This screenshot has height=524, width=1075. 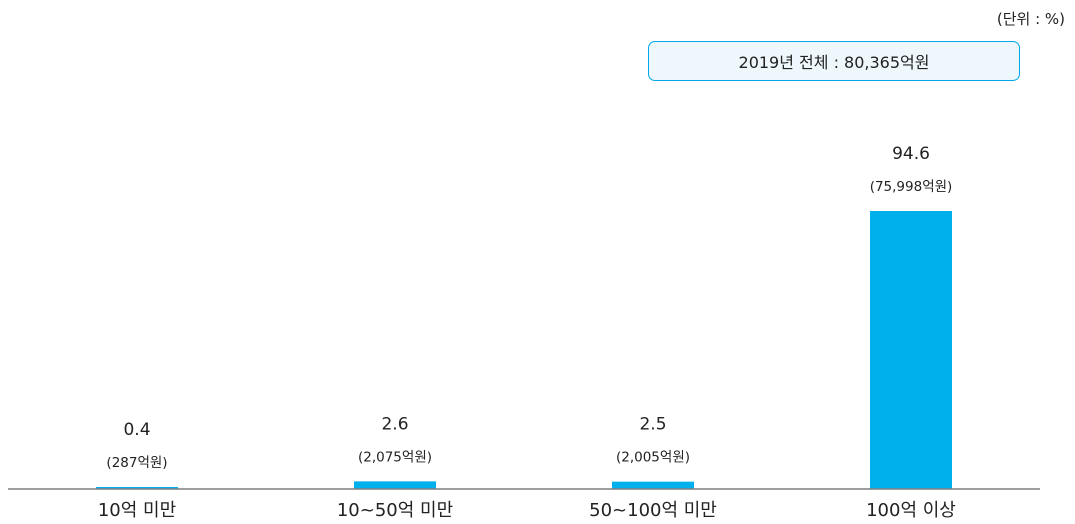 I want to click on x-tick-label: 10~50억 미만, so click(x=395, y=510).